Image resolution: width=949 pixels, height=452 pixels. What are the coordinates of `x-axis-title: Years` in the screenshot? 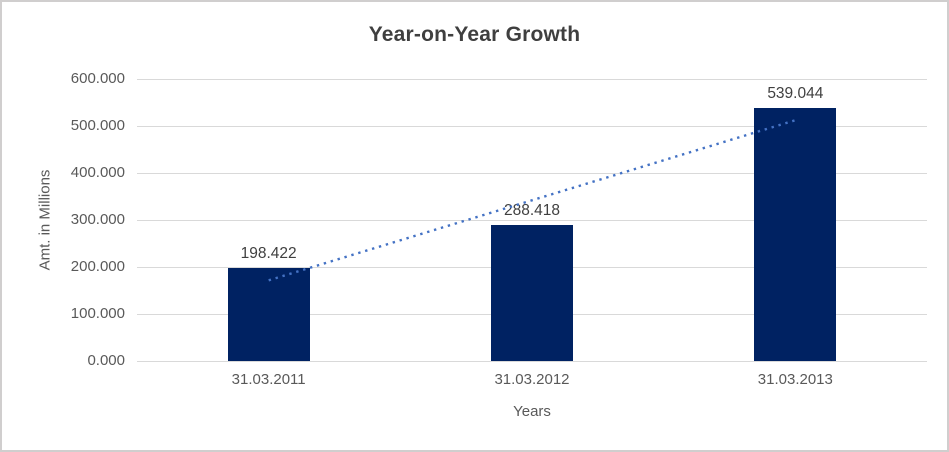 It's located at (532, 411).